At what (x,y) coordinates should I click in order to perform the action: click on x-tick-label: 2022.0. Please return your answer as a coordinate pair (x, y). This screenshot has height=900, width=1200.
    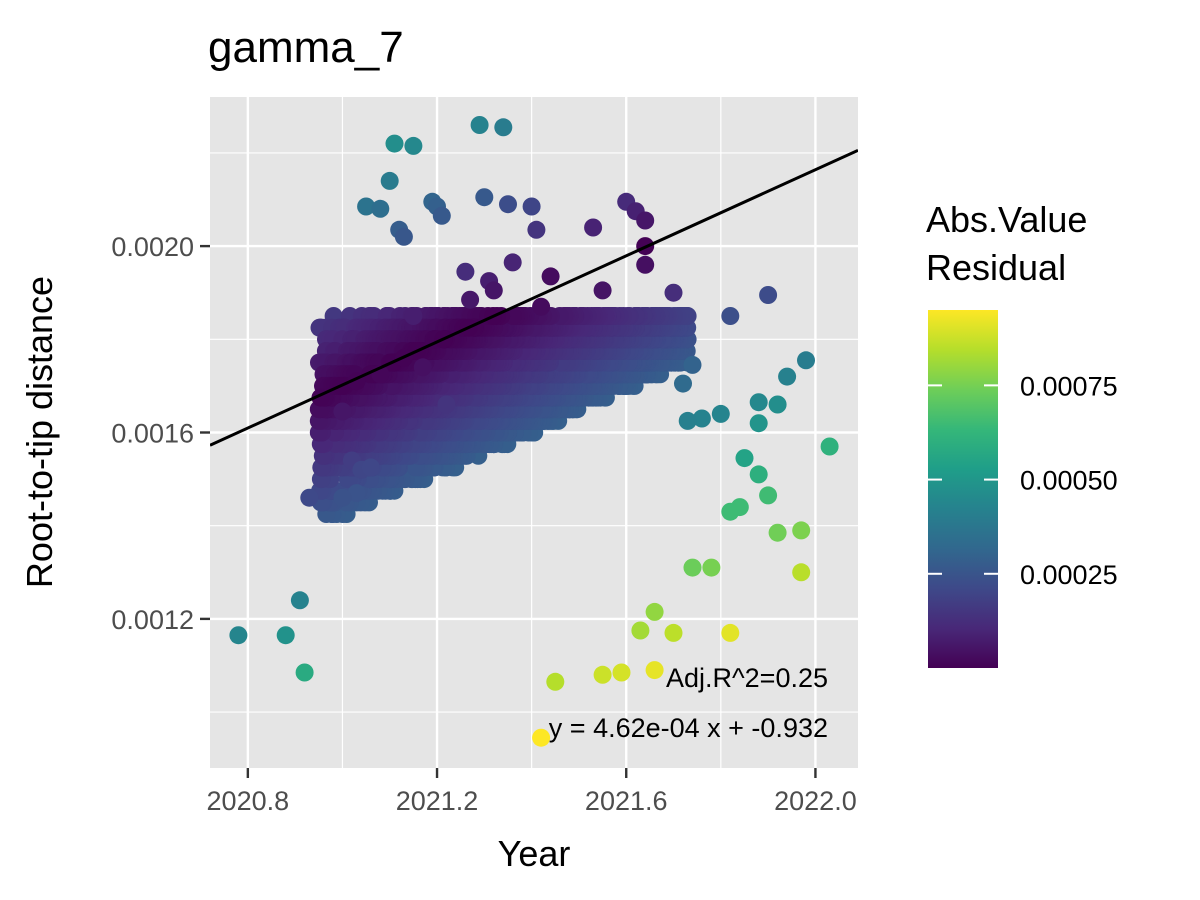
    Looking at the image, I should click on (815, 801).